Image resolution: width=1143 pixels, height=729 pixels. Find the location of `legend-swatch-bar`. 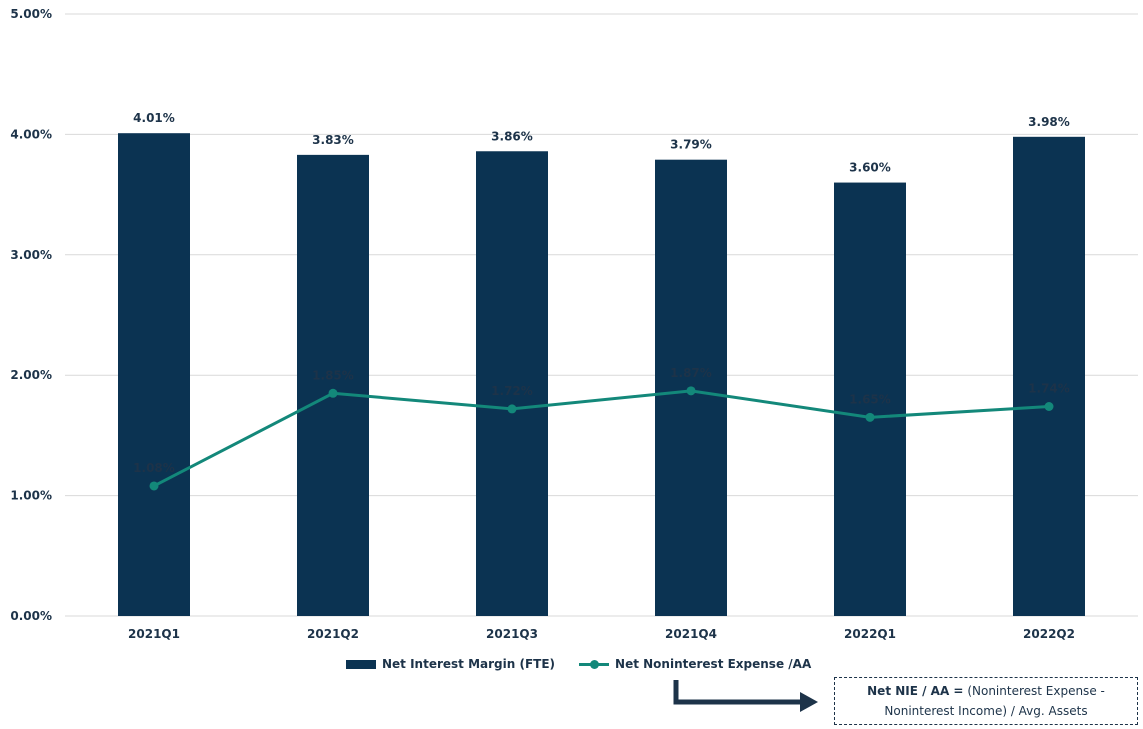

legend-swatch-bar is located at coordinates (361, 664).